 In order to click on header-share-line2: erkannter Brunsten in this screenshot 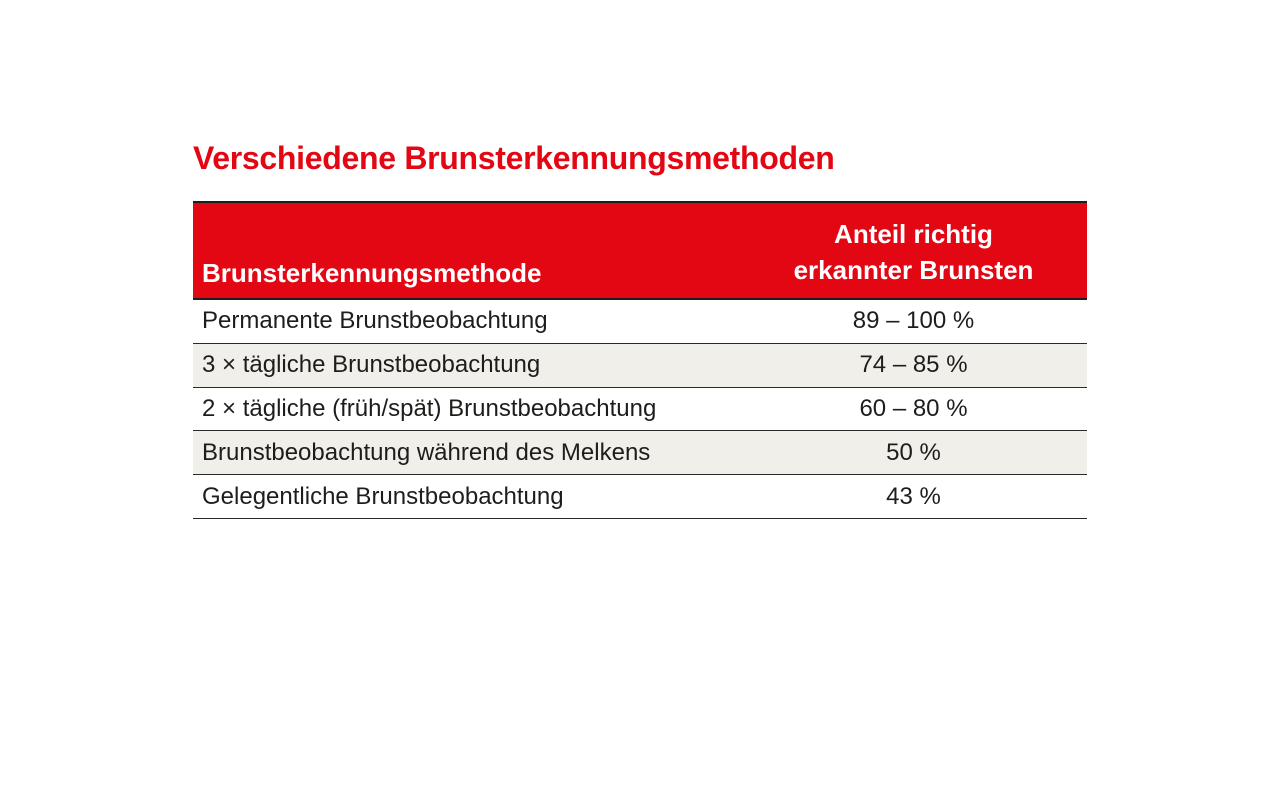, I will do `click(913, 270)`.